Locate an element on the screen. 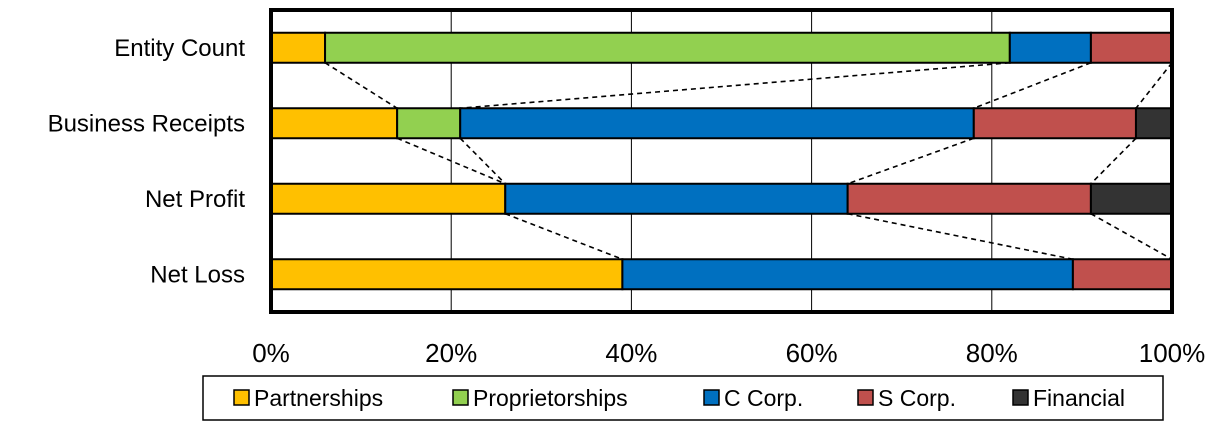  legend-label-partnerships: Partnerships is located at coordinates (318, 398).